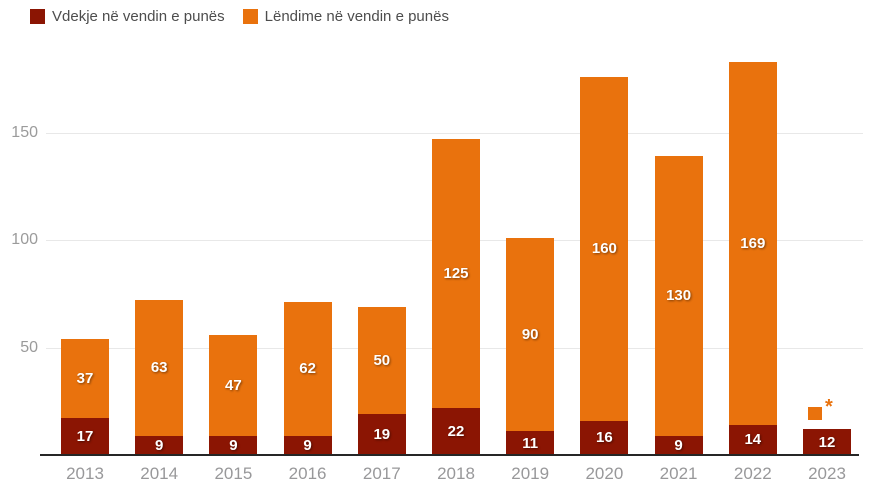 Image resolution: width=890 pixels, height=495 pixels. I want to click on x-tick-label-2022: 2022, so click(752, 473).